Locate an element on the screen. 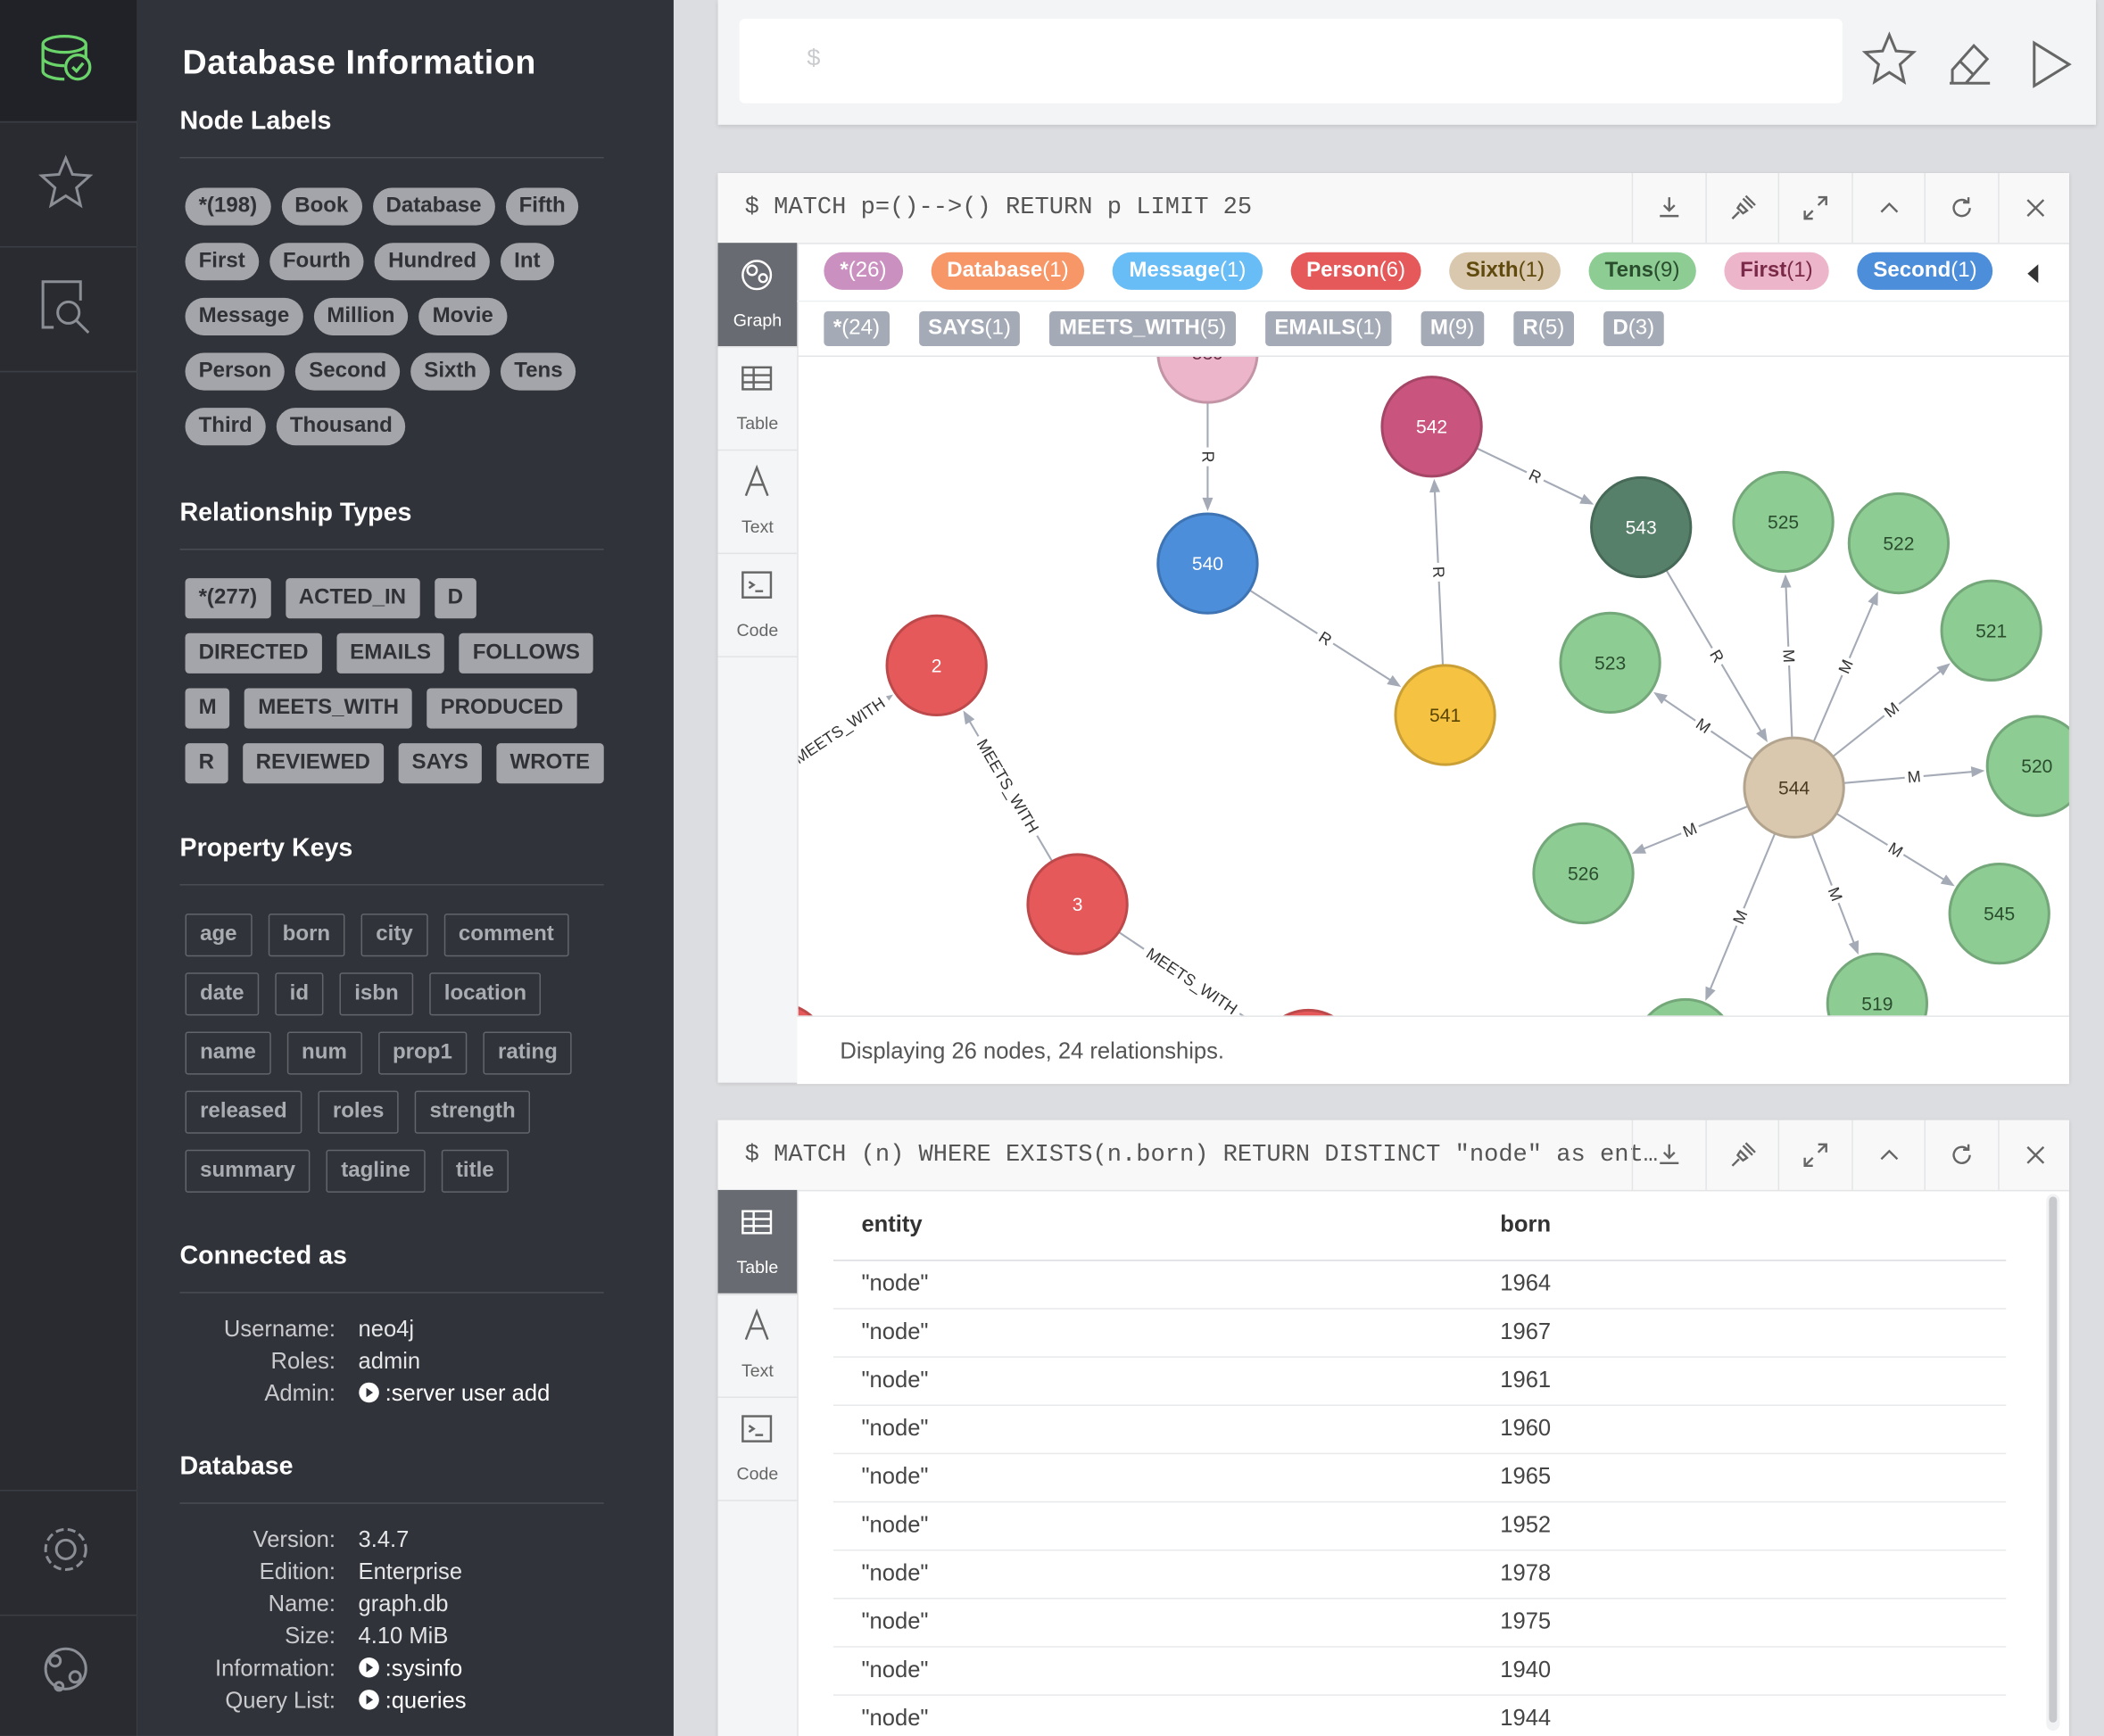 This screenshot has width=2104, height=1736. chip: Person is located at coordinates (235, 371).